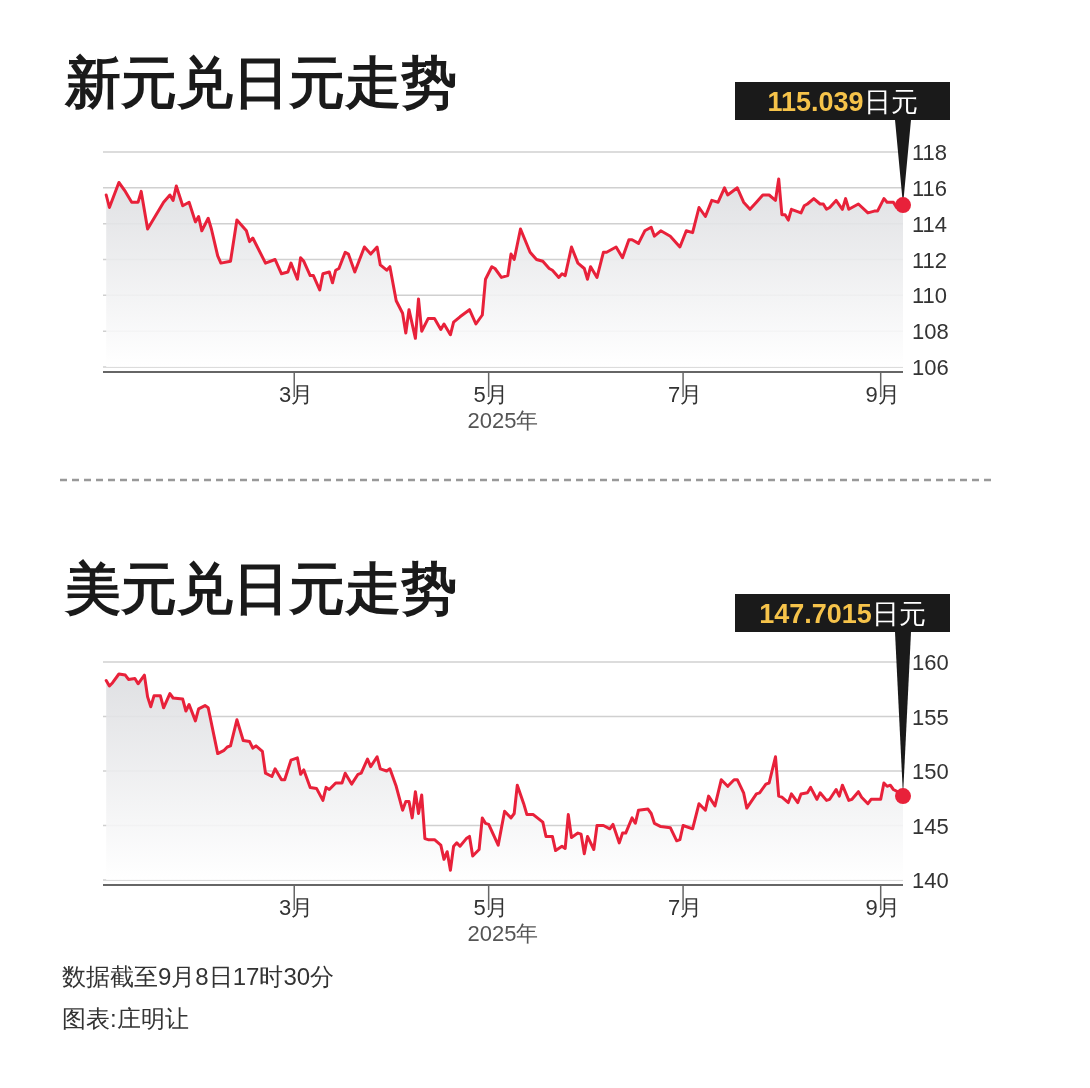 This screenshot has width=1090, height=1088. I want to click on y-tick-label: 108, so click(930, 332).